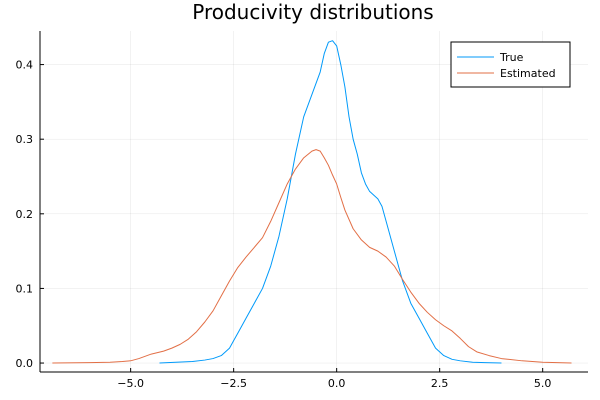 This screenshot has height=400, width=600. I want to click on y-tick-label: 0.2, so click(25, 214).